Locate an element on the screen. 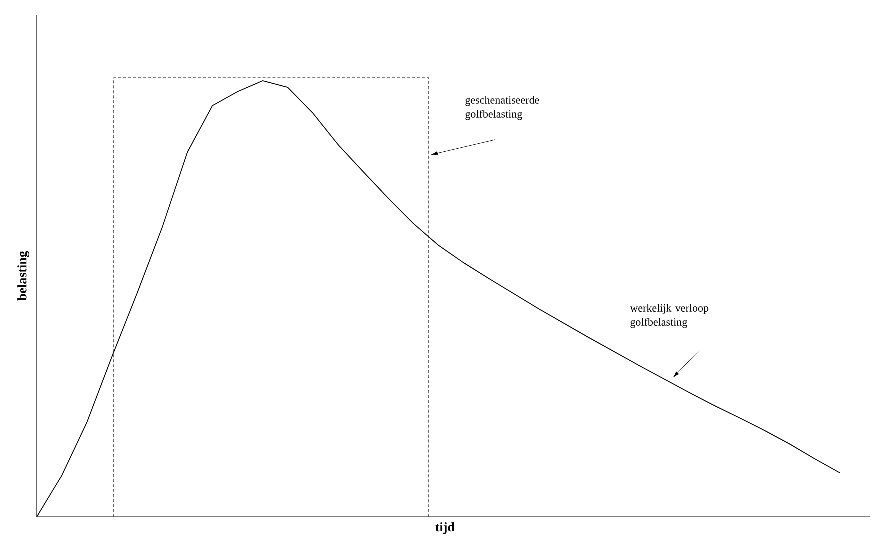 The image size is (873, 543). x-axis-title: tijd is located at coordinates (445, 528).